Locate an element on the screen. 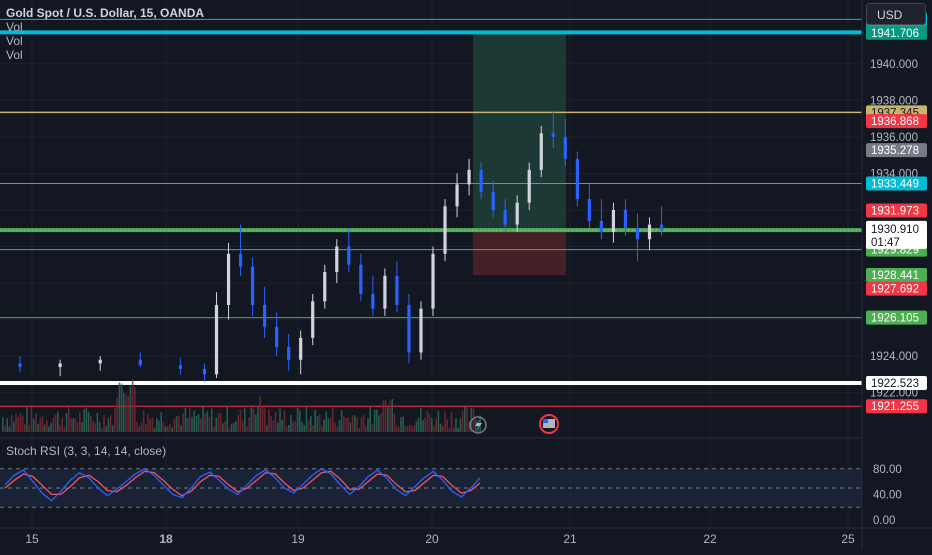  symbol-title: Gold Spot / U.S. Dollar, 15, OANDA is located at coordinates (105, 13).